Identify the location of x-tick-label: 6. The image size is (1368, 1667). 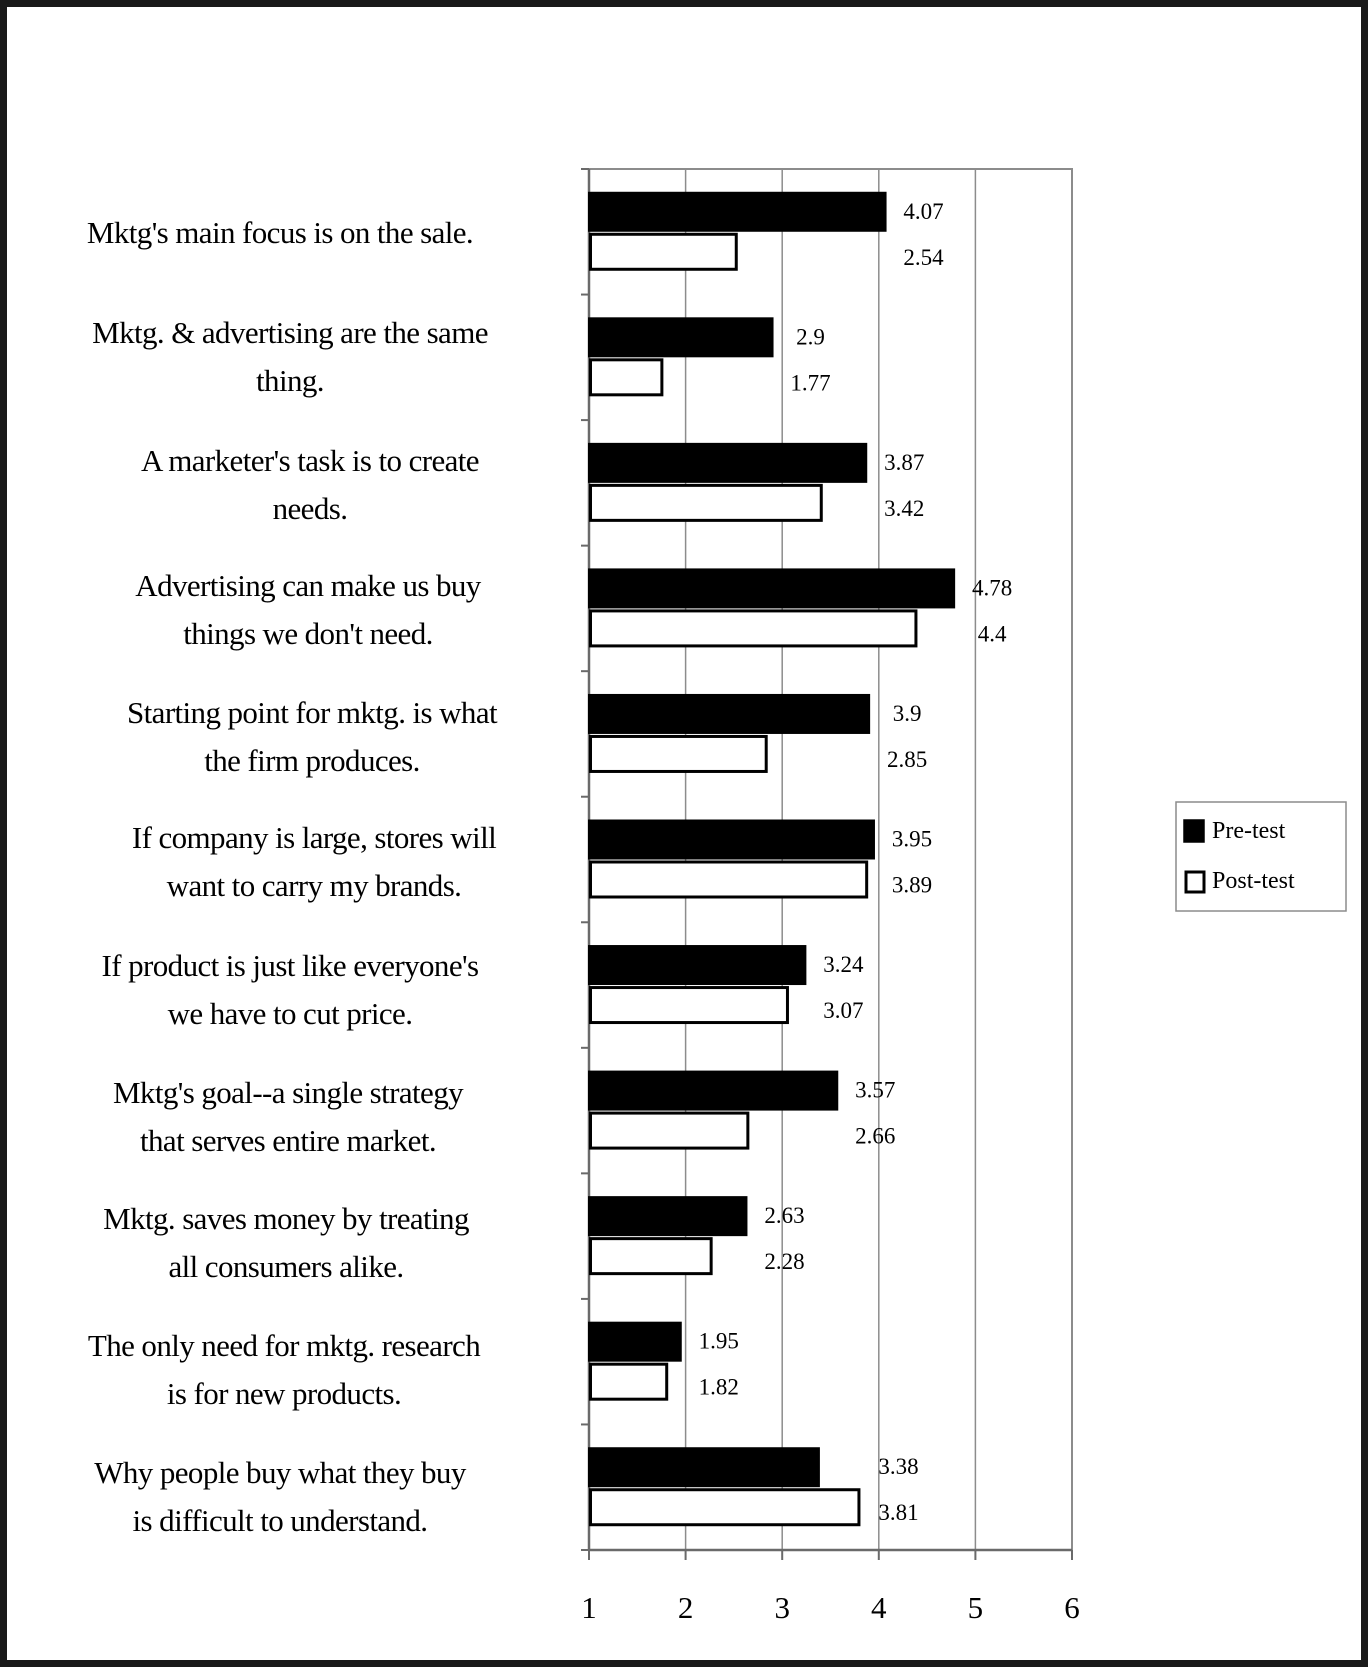
(1072, 1607).